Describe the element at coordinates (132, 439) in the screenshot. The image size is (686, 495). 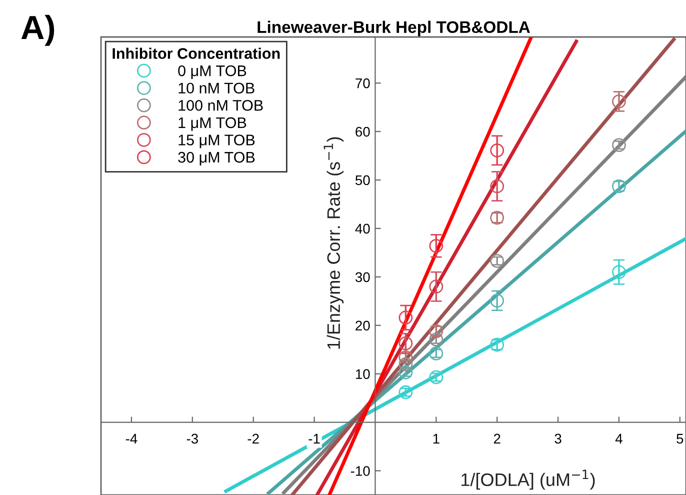
I see `x-tick-label: -4` at that location.